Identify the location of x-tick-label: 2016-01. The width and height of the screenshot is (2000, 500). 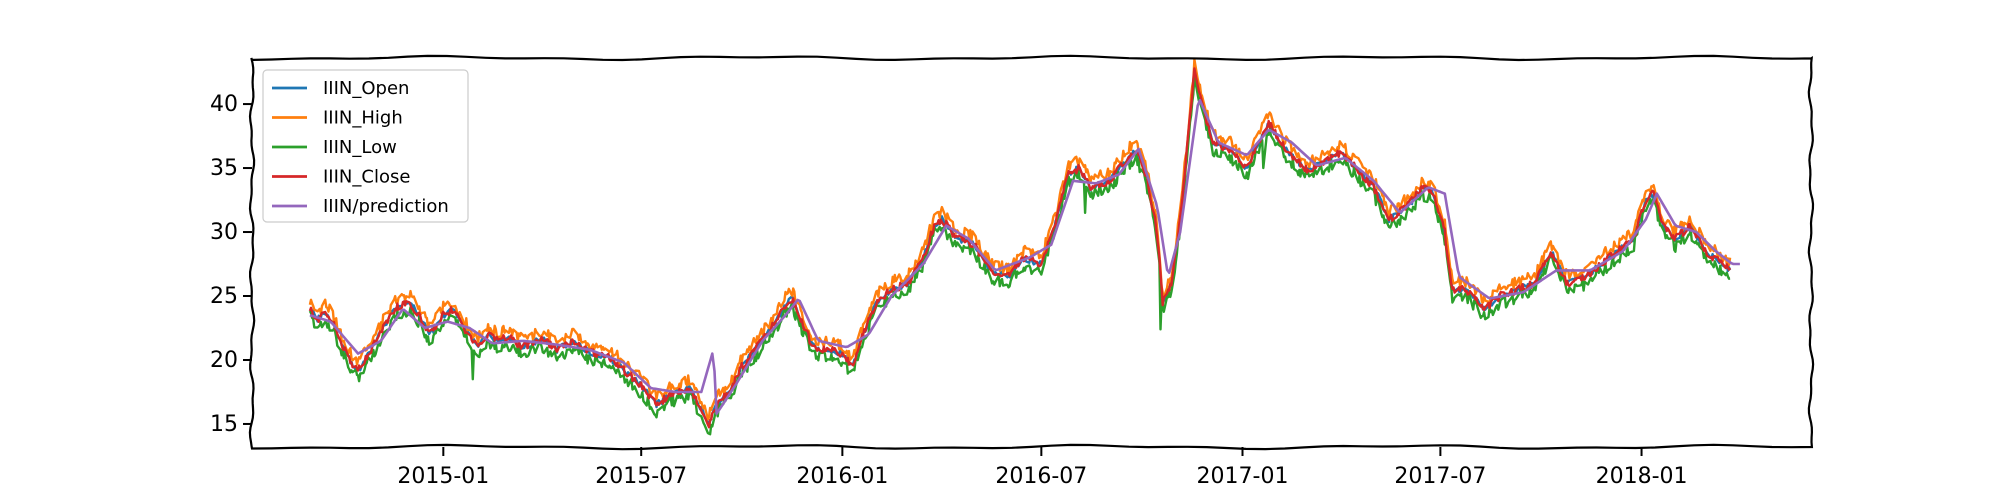
(842, 476).